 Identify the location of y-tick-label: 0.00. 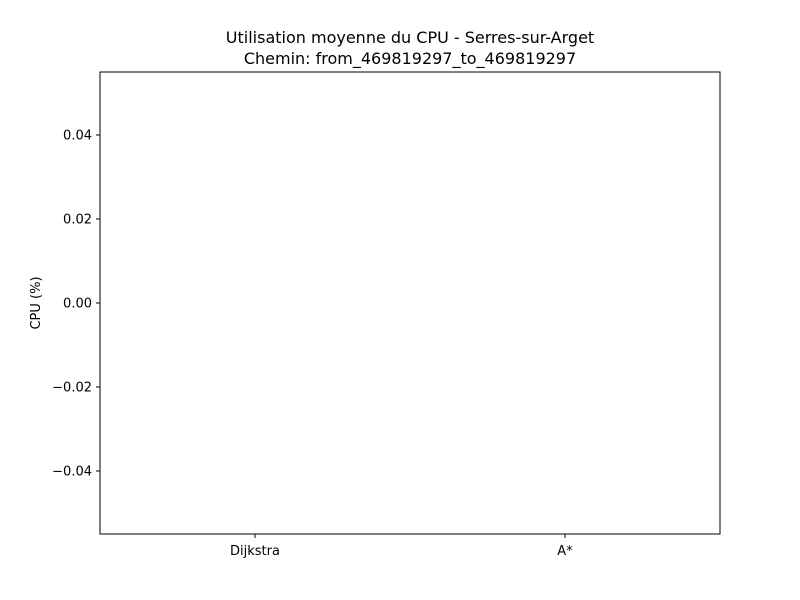
(77, 304).